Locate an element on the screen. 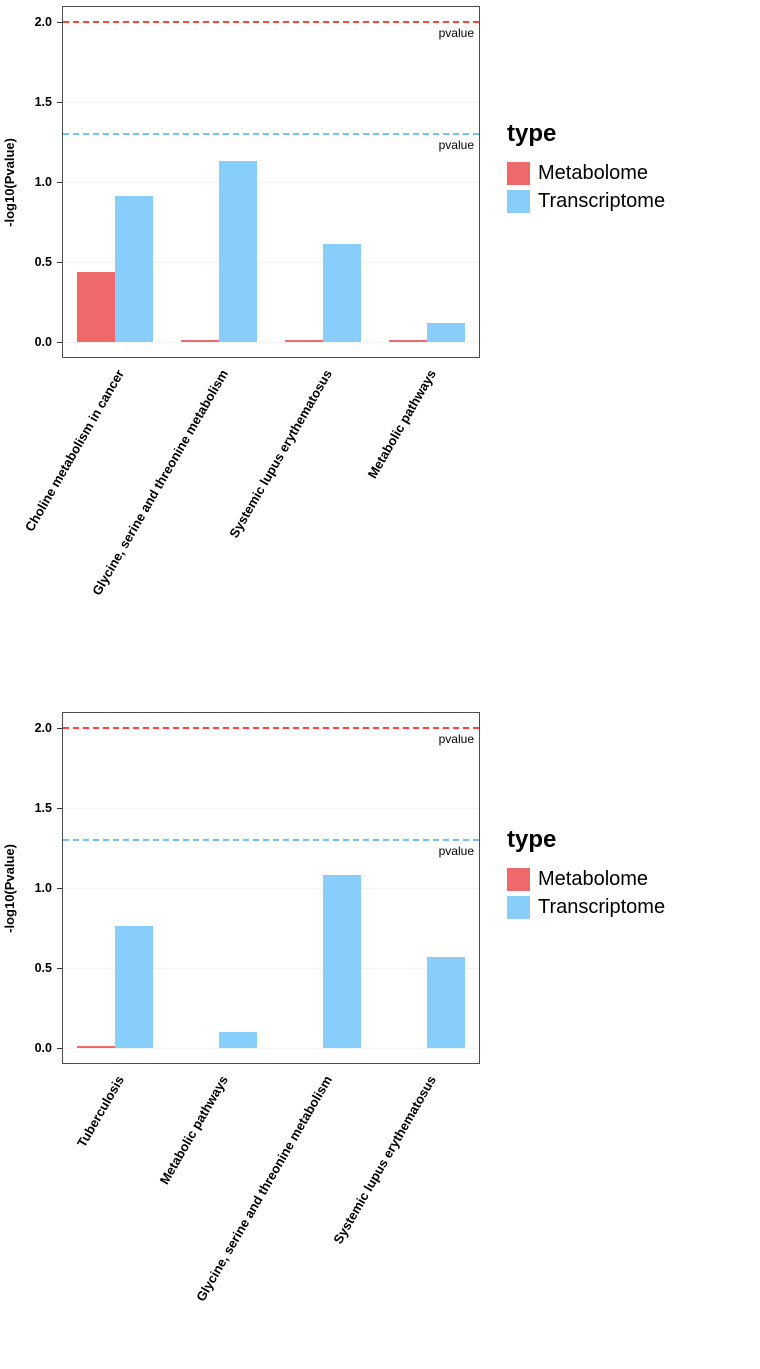 The width and height of the screenshot is (760, 1369). x-tick-label: Choline metabolism in cancer is located at coordinates (74, 451).